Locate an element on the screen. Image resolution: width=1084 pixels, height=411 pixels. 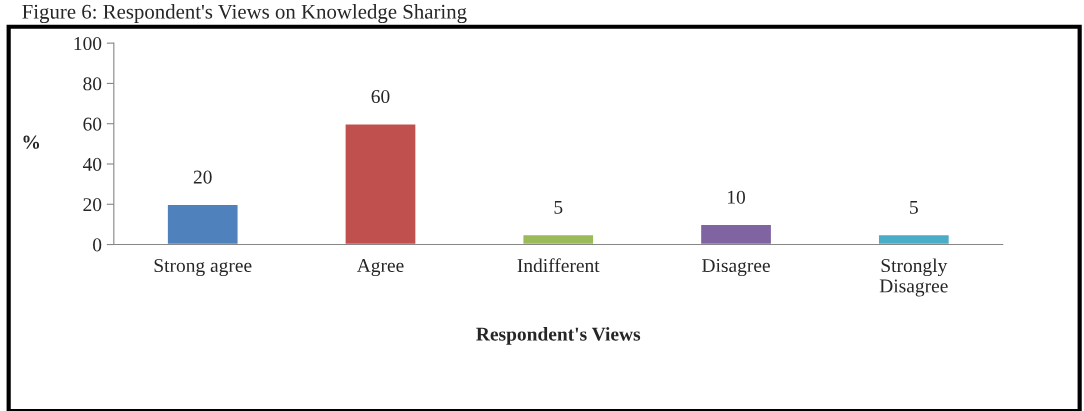
data-label: 10 is located at coordinates (737, 197).